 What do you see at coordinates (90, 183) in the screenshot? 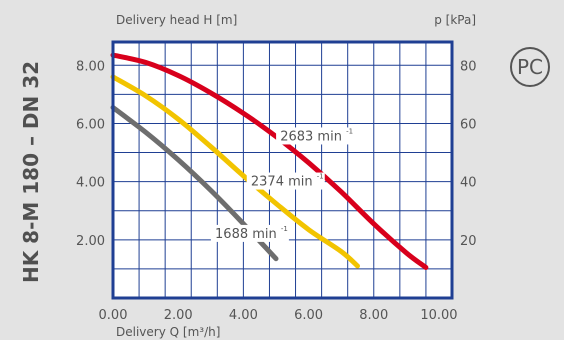
I see `y-tick-label: 4.00` at bounding box center [90, 183].